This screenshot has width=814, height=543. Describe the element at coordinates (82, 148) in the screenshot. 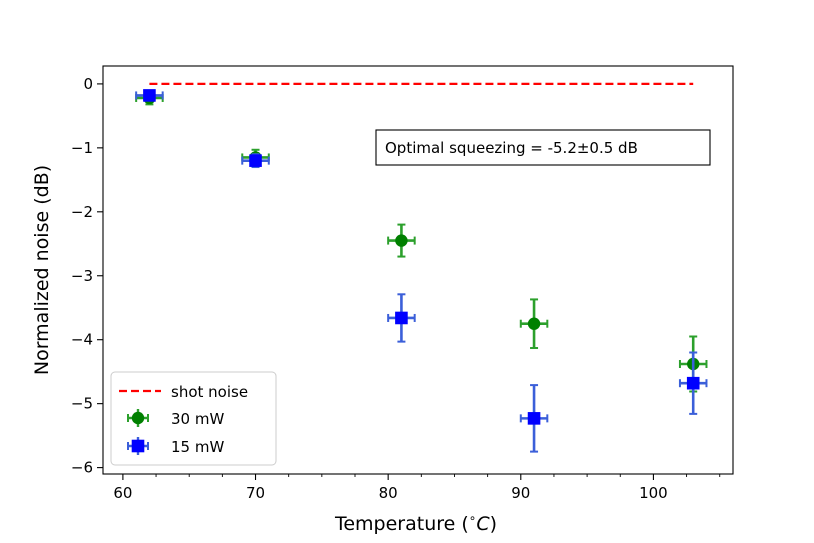

I see `y-tick-label--1: −1` at that location.